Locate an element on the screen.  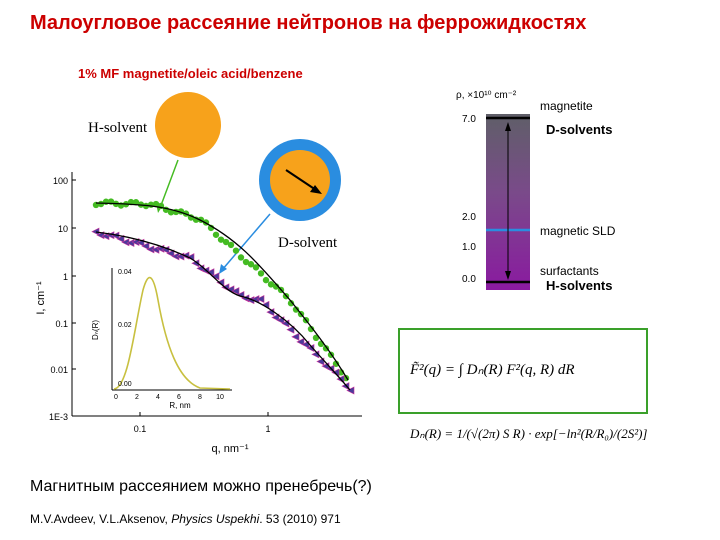
x-tick-1: 1 is located at coordinates (267, 429).